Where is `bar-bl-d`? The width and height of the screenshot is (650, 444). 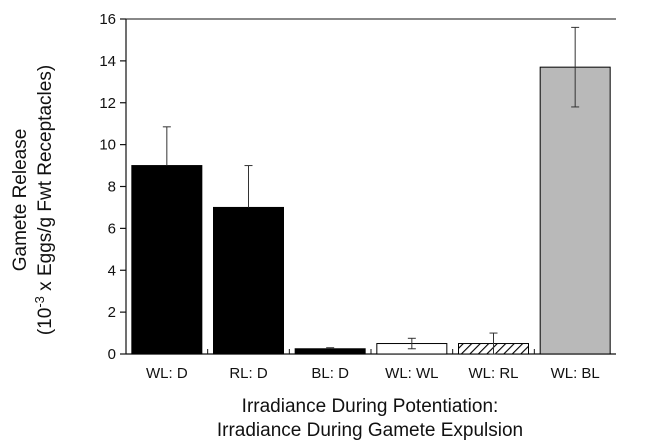
bar-bl-d is located at coordinates (330, 351).